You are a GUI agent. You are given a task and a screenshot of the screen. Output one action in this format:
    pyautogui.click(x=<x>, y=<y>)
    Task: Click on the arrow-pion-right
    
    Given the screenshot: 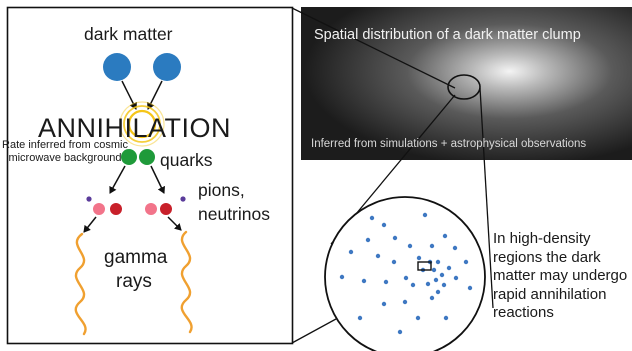 What is the action you would take?
    pyautogui.click(x=174, y=223)
    